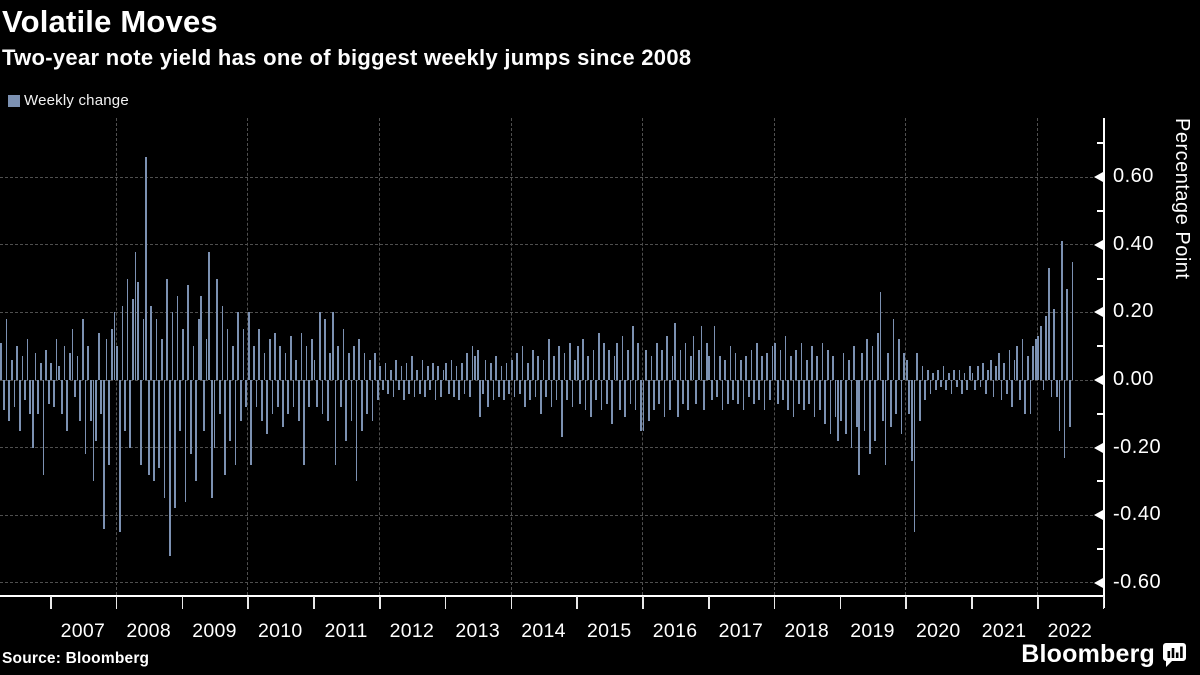 The width and height of the screenshot is (1200, 675). I want to click on x-year-label: 2020, so click(938, 631).